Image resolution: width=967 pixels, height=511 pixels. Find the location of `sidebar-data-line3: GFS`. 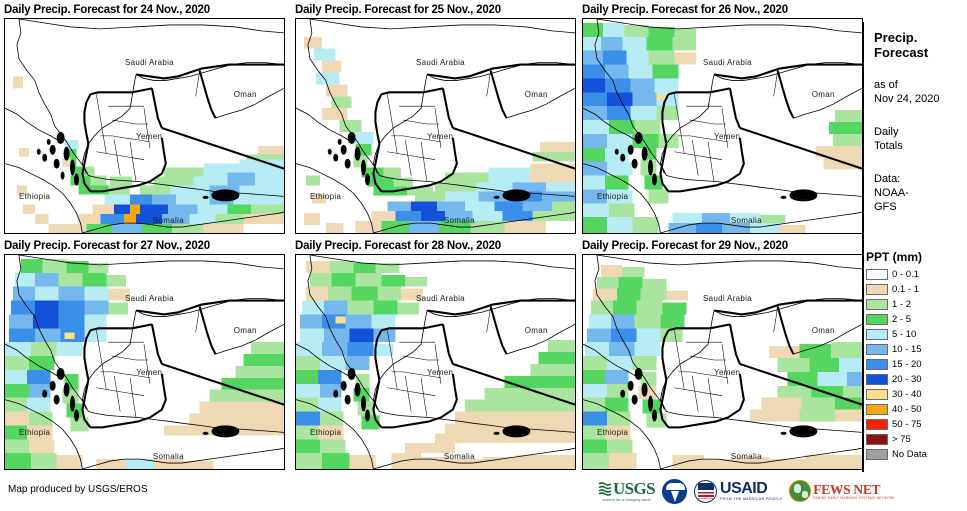

sidebar-data-line3: GFS is located at coordinates (885, 207).